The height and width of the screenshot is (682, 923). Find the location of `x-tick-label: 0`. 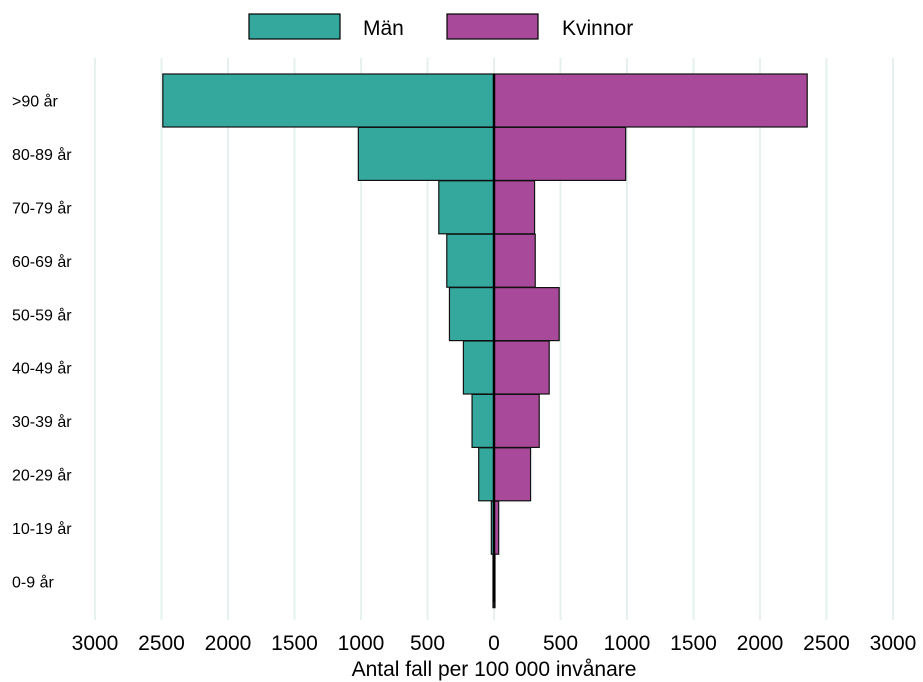

x-tick-label: 0 is located at coordinates (494, 643).